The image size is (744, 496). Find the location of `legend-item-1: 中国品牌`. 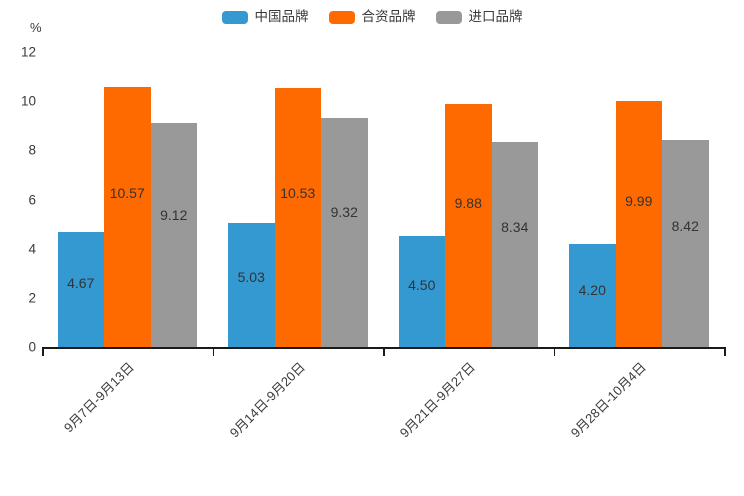

legend-item-1: 中国品牌 is located at coordinates (265, 17).